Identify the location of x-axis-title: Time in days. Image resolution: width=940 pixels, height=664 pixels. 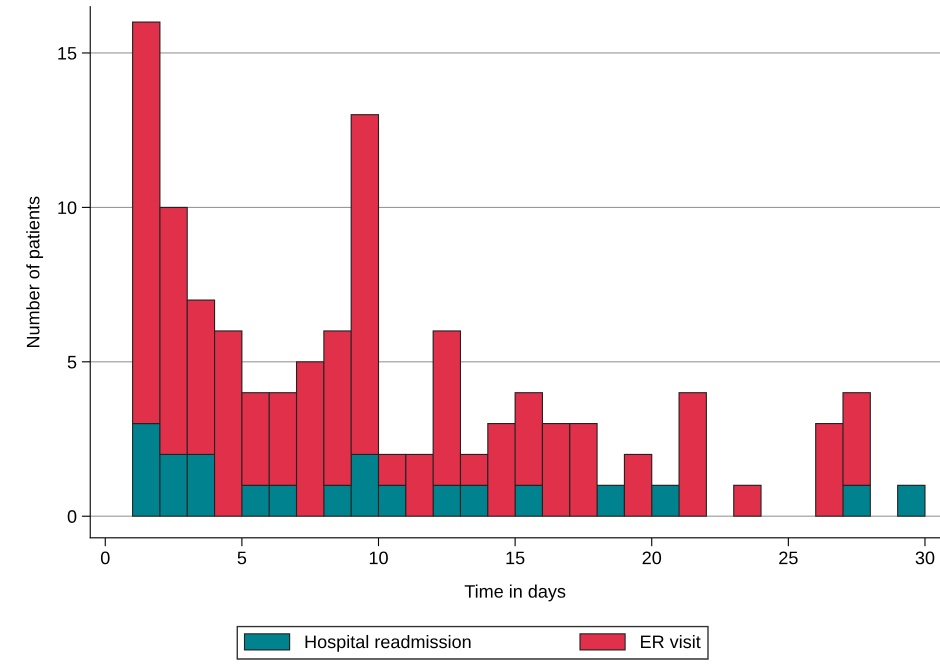
(515, 593).